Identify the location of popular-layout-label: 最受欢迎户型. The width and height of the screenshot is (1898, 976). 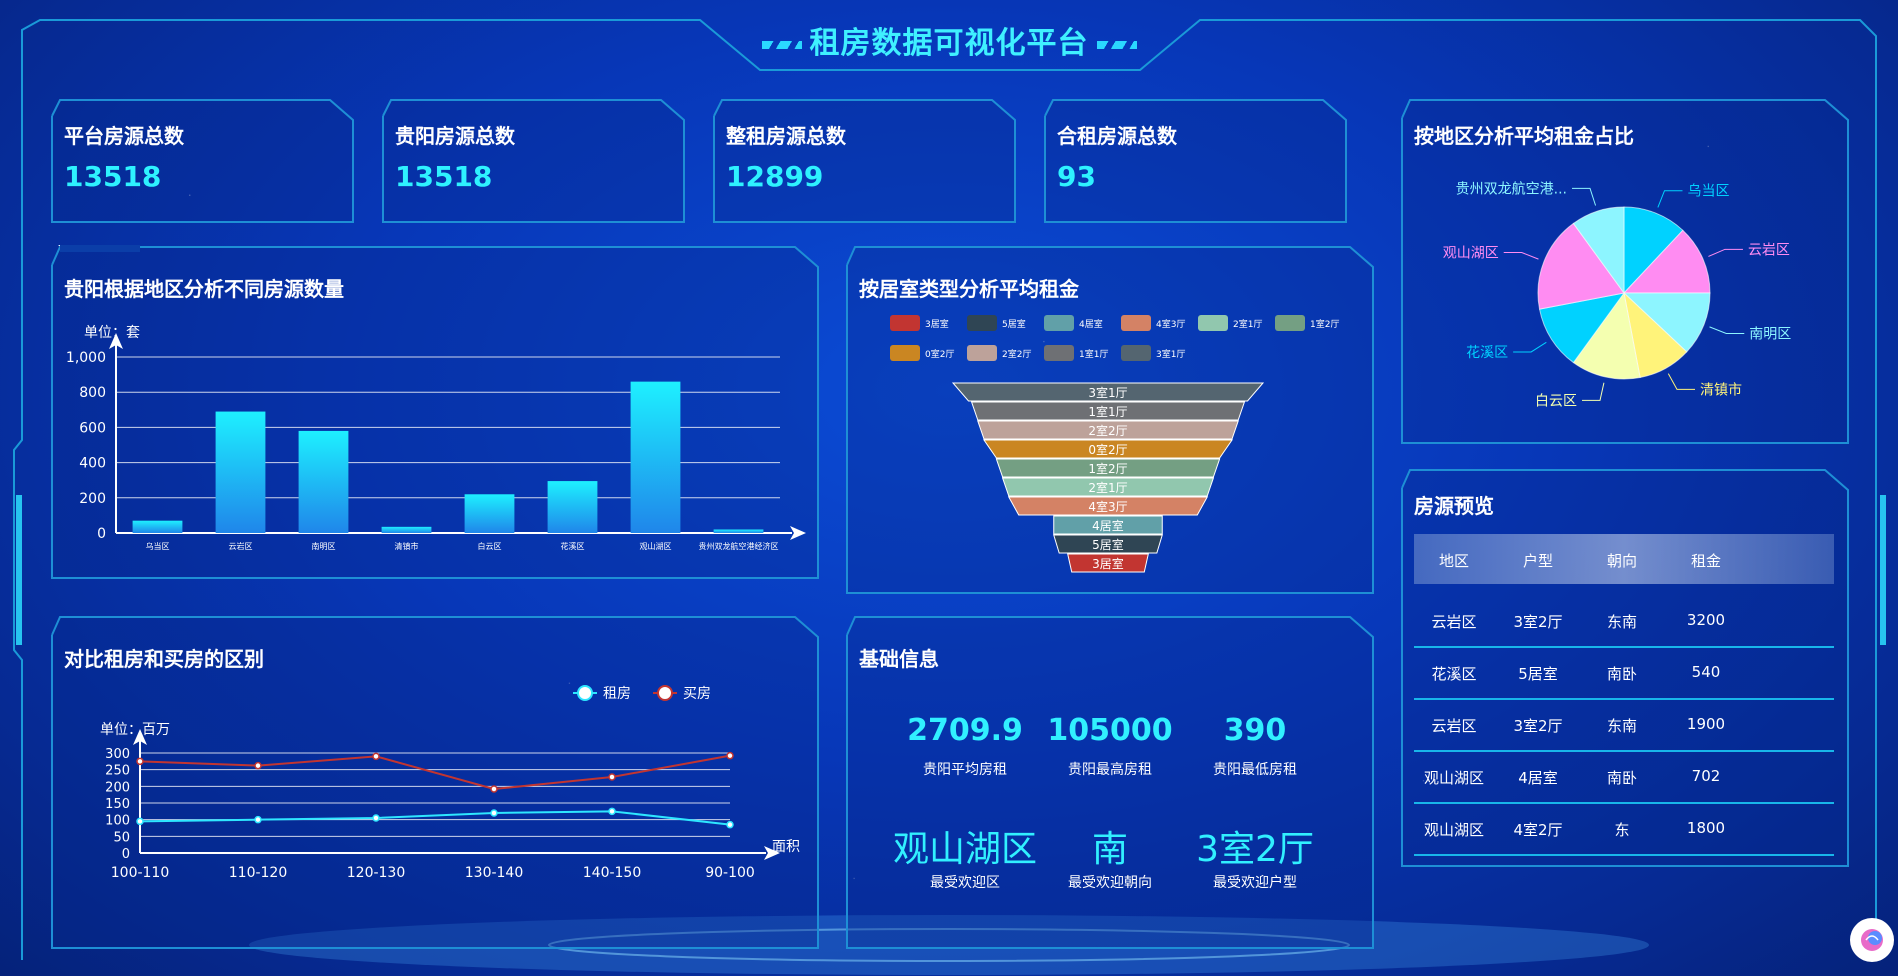
(1255, 883).